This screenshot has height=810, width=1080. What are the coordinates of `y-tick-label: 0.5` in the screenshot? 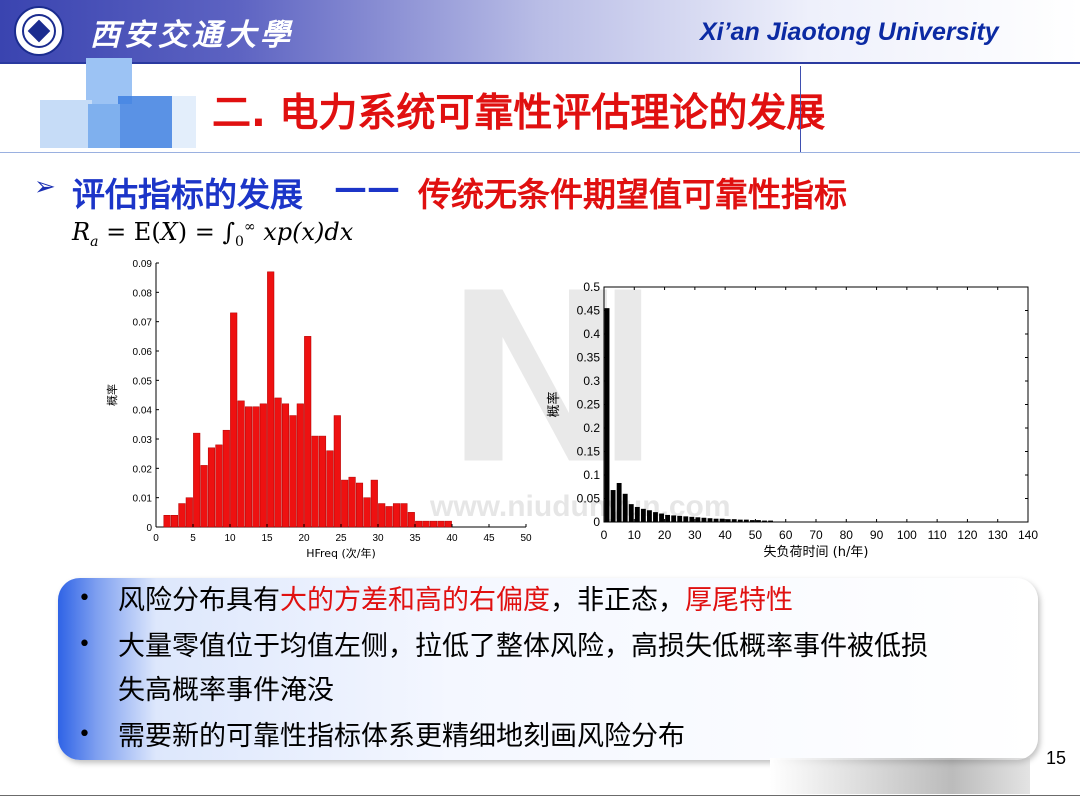 It's located at (591, 287).